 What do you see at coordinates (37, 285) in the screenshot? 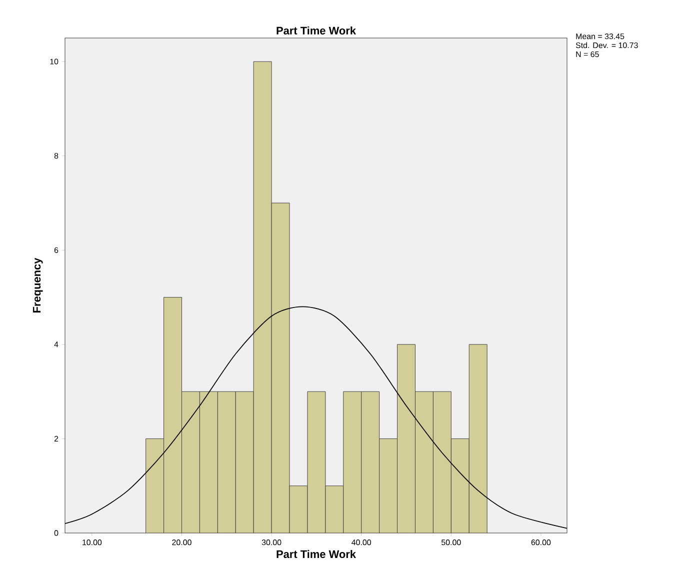
I see `y-axis-title: Frequency` at bounding box center [37, 285].